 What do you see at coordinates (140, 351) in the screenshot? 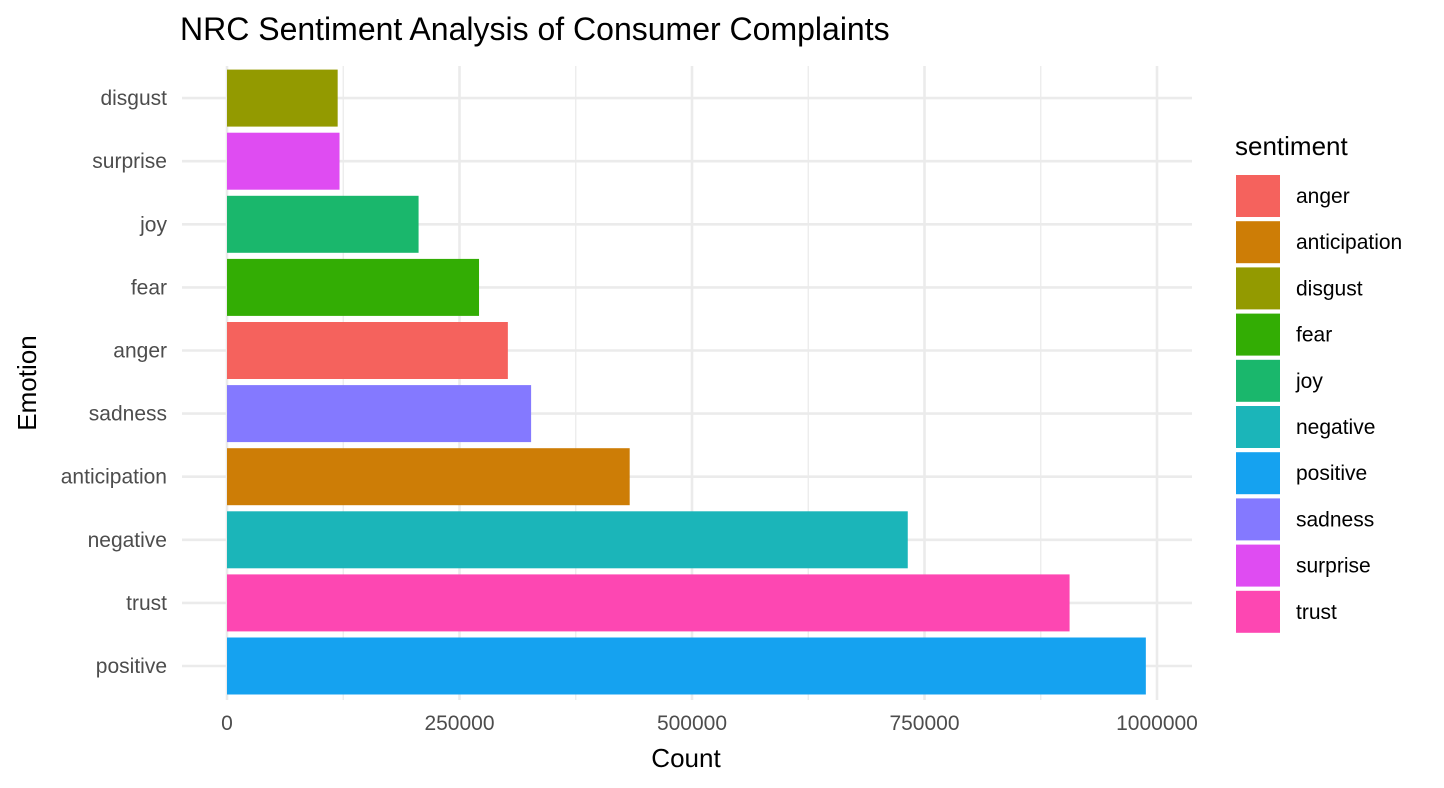
I see `y-tick-label-anger: anger` at bounding box center [140, 351].